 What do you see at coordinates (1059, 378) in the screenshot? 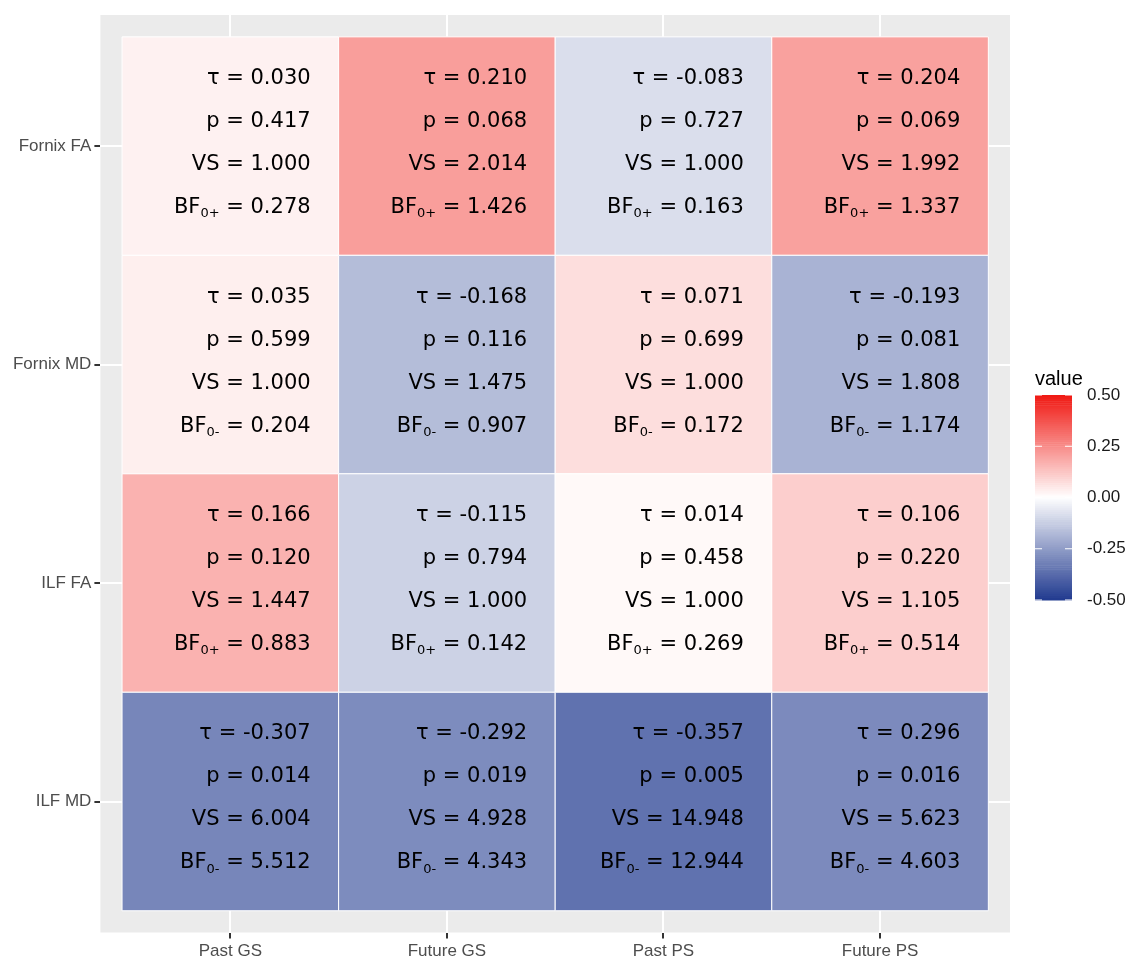
I see `legend-title: value` at bounding box center [1059, 378].